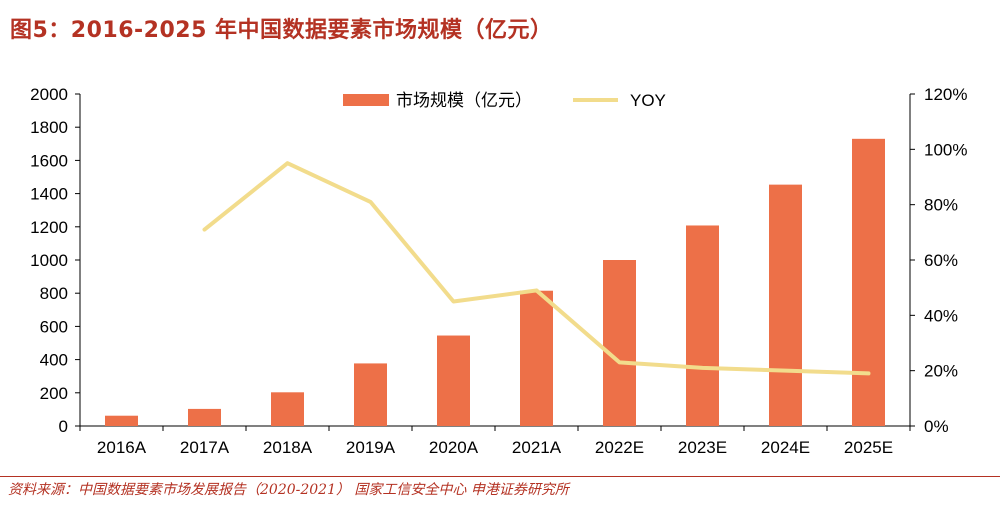  Describe the element at coordinates (49, 227) in the screenshot. I see `y-tick-label: 1200` at that location.